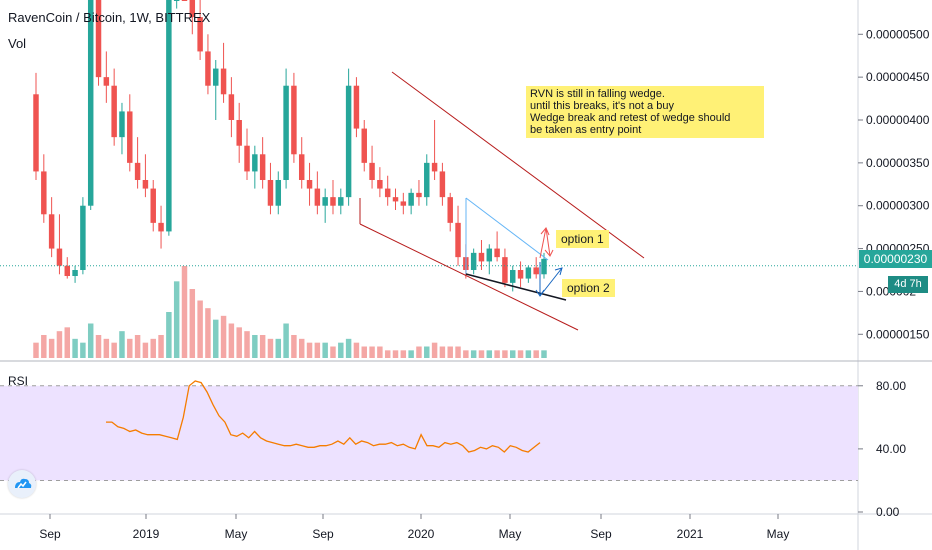 The width and height of the screenshot is (932, 550). I want to click on price-tick-label: 0.00000350, so click(898, 163).